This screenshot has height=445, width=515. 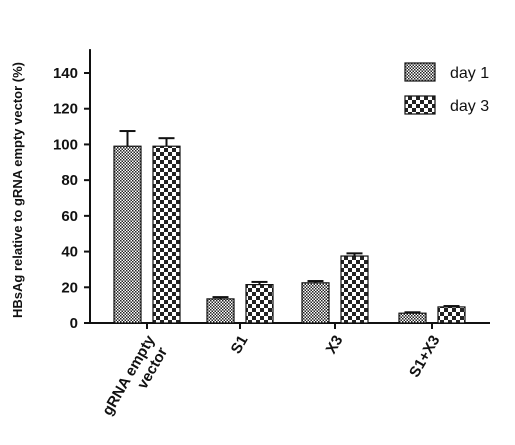 What do you see at coordinates (69, 287) in the screenshot?
I see `y-tick-label: 20` at bounding box center [69, 287].